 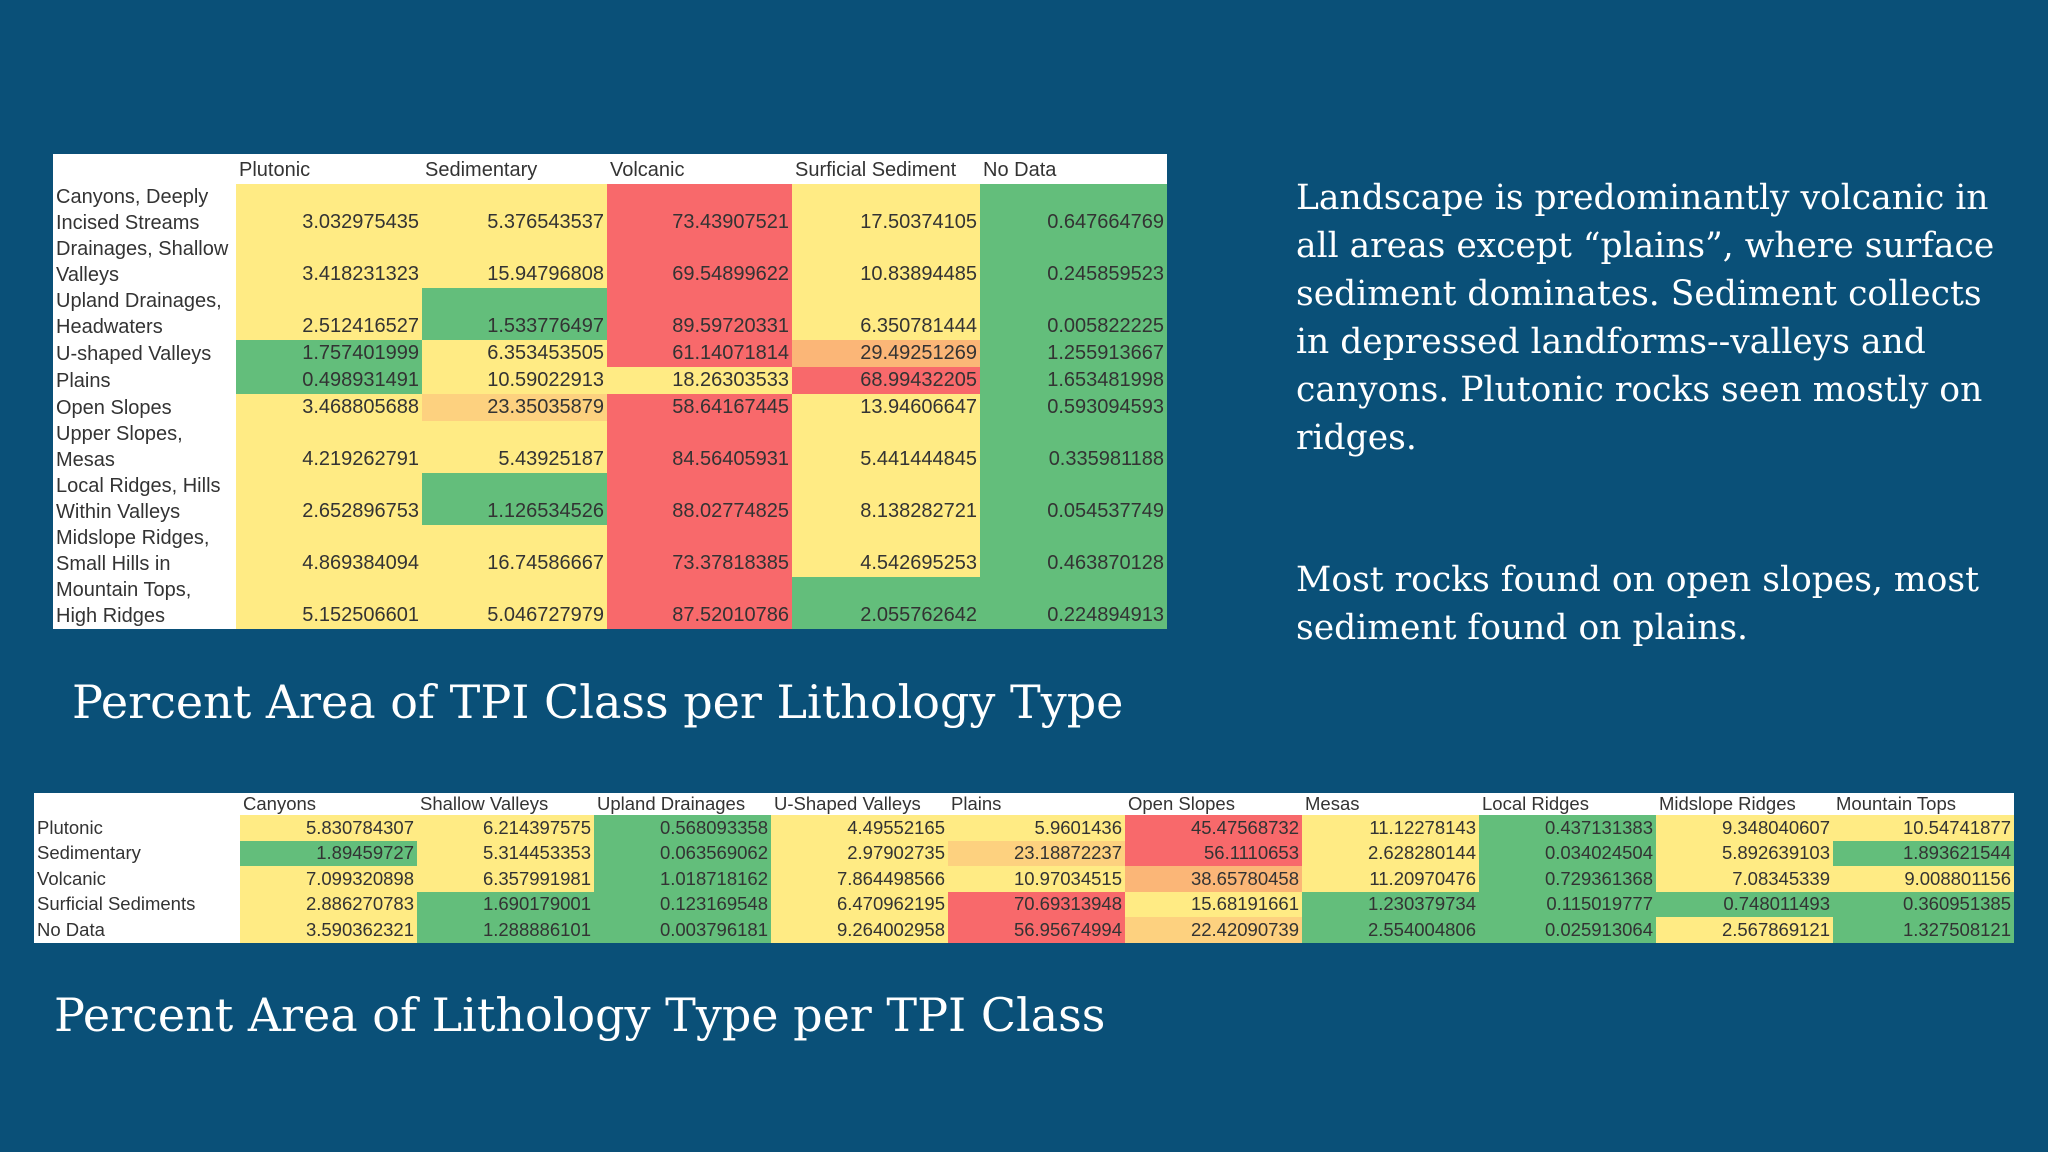 What do you see at coordinates (328, 804) in the screenshot?
I see `column-header: Canyons` at bounding box center [328, 804].